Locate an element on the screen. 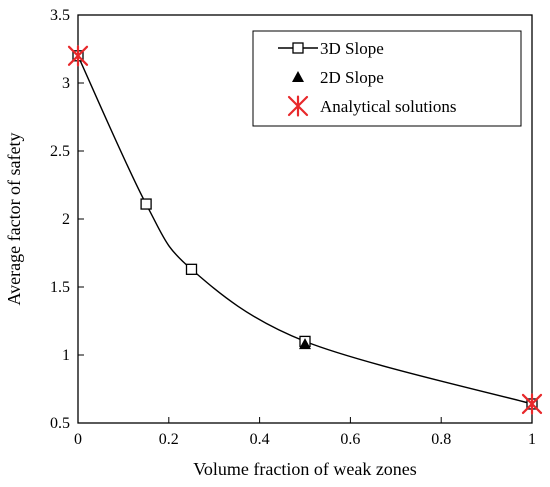  y-tick-label: 1.5 is located at coordinates (60, 287).